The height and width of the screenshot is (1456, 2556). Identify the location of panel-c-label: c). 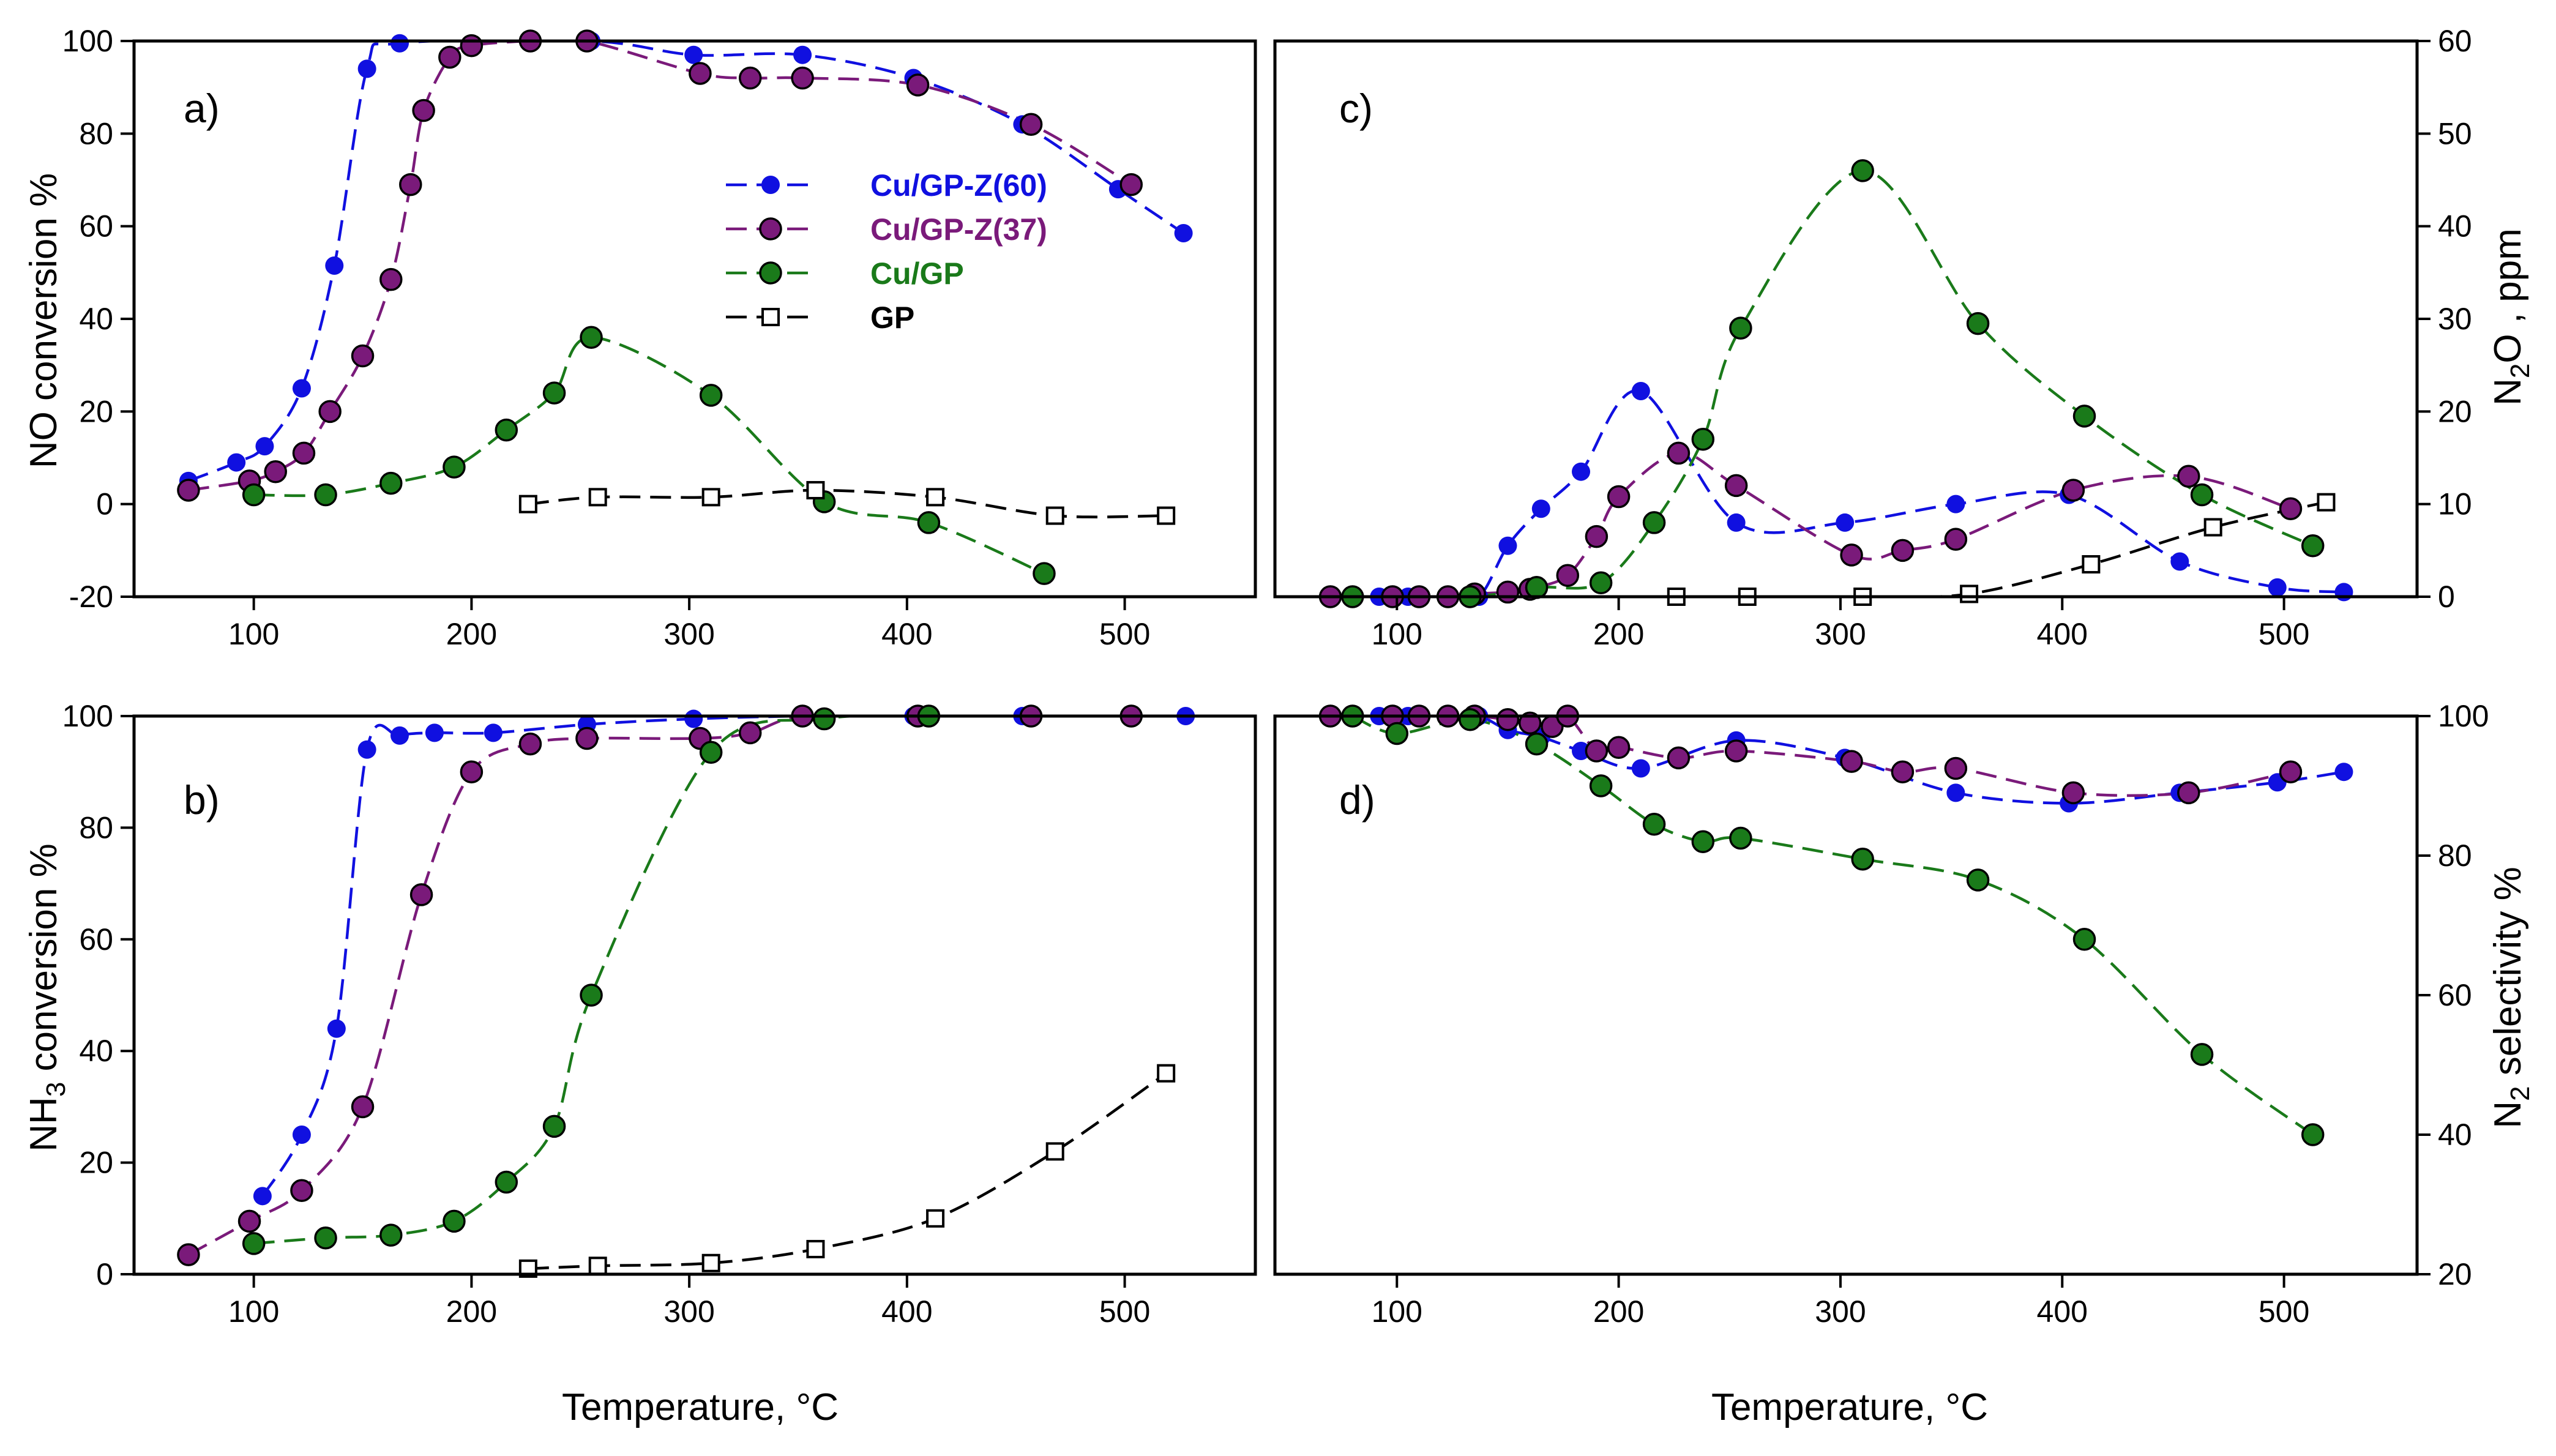
(1356, 108).